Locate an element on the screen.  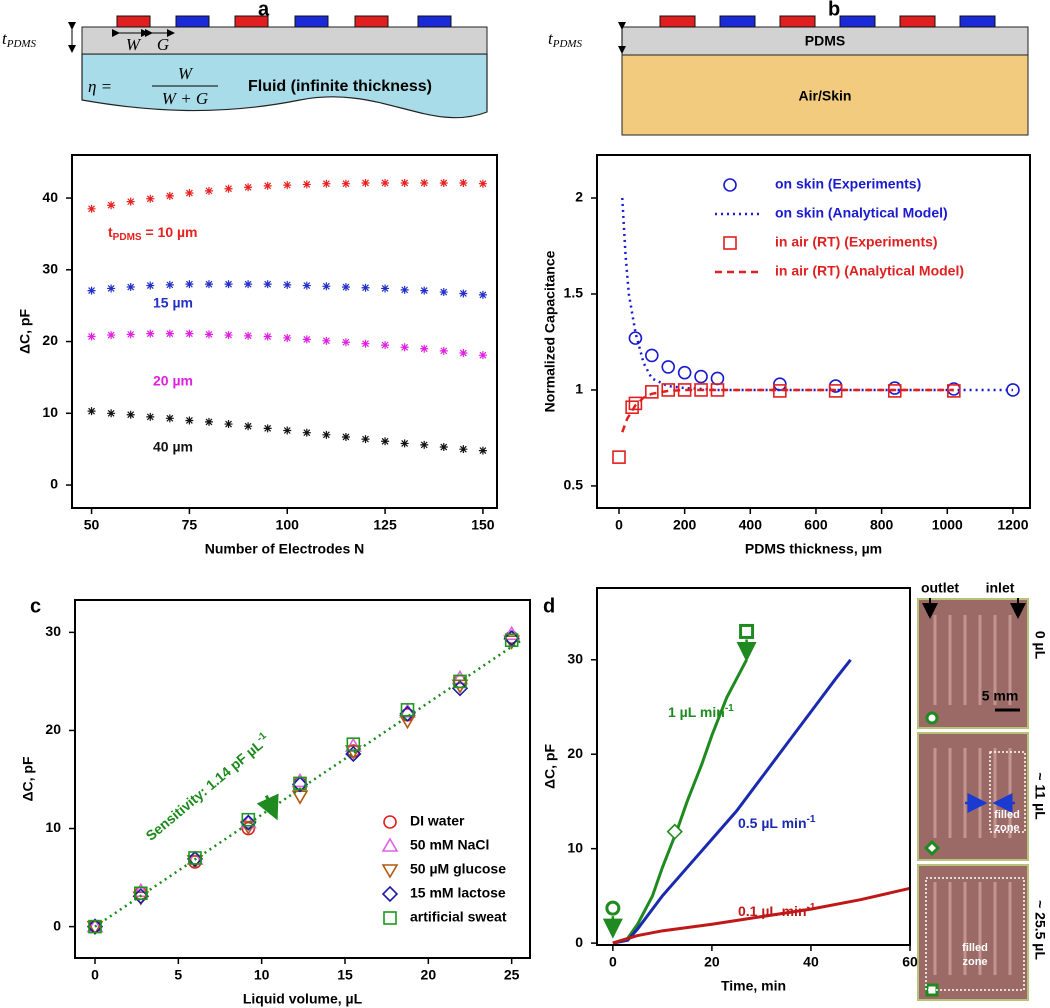
legend-label: in air (RT) (Experiments) is located at coordinates (856, 242).